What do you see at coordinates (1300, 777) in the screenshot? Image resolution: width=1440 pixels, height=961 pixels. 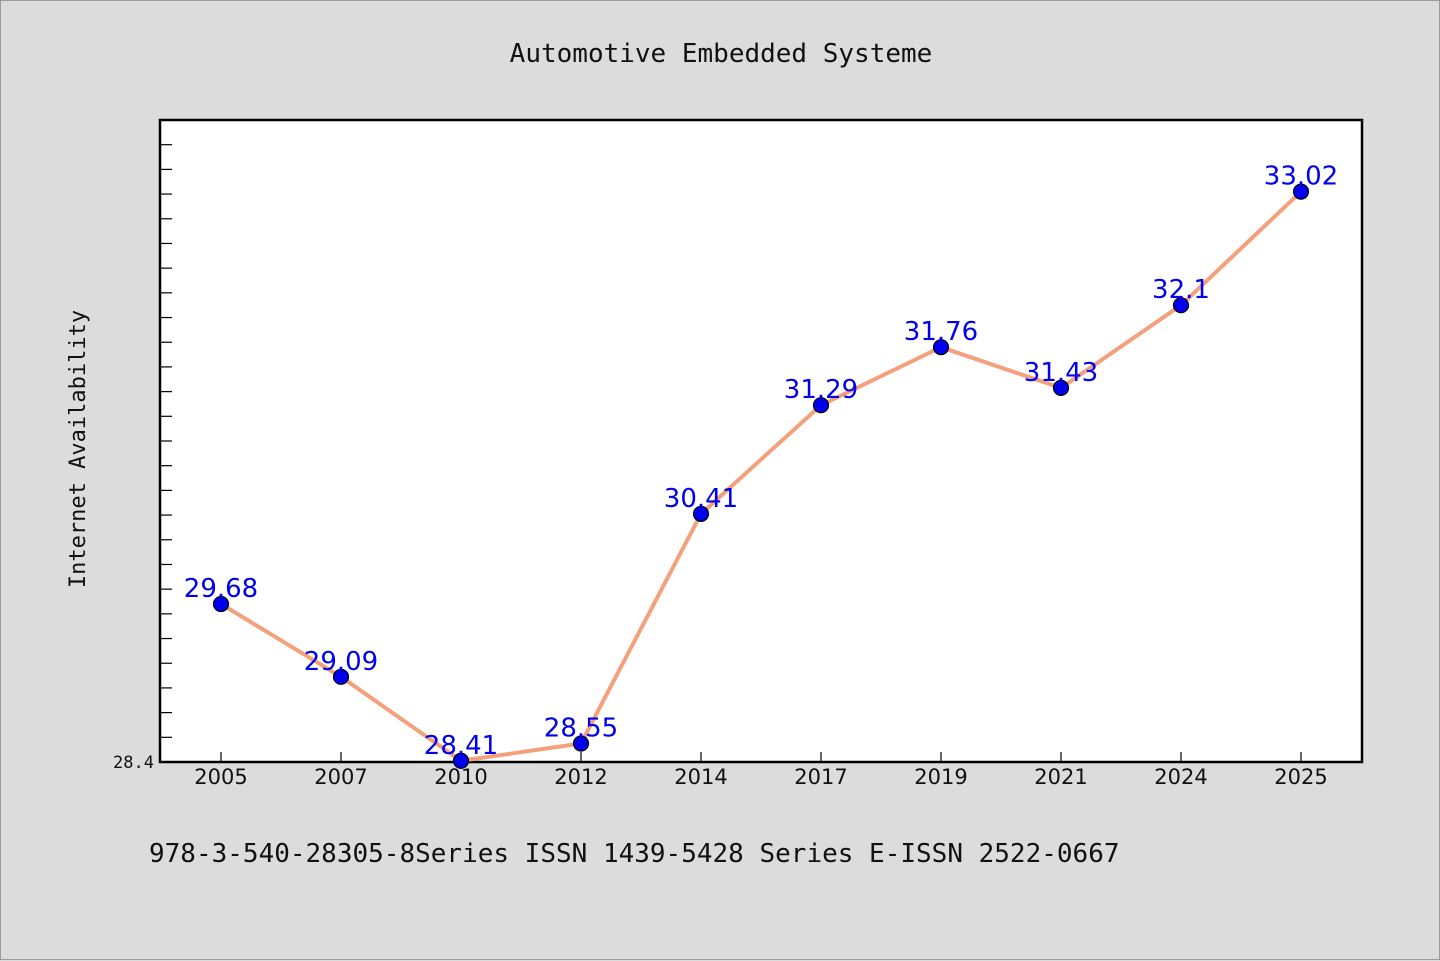 I see `x-tick-label: 2025` at bounding box center [1300, 777].